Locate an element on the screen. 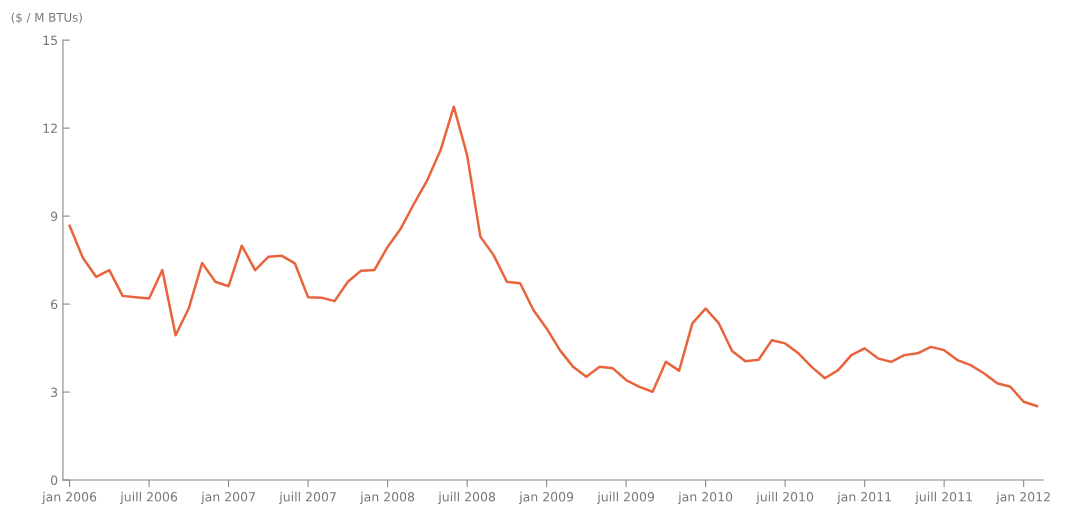  x-tick-label: juill 2008 is located at coordinates (467, 497).